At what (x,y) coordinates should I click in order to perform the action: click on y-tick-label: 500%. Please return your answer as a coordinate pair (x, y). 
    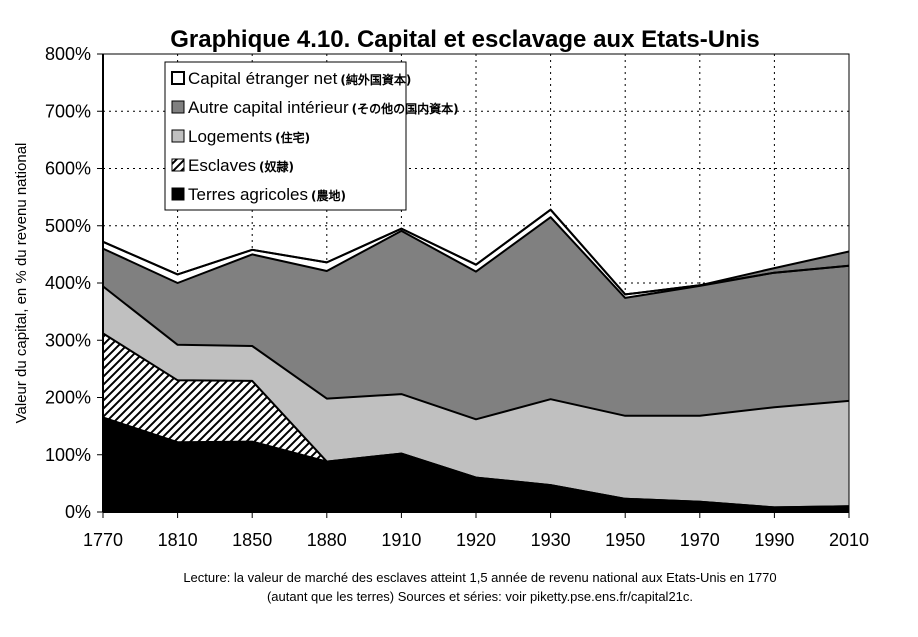
    Looking at the image, I should click on (68, 226).